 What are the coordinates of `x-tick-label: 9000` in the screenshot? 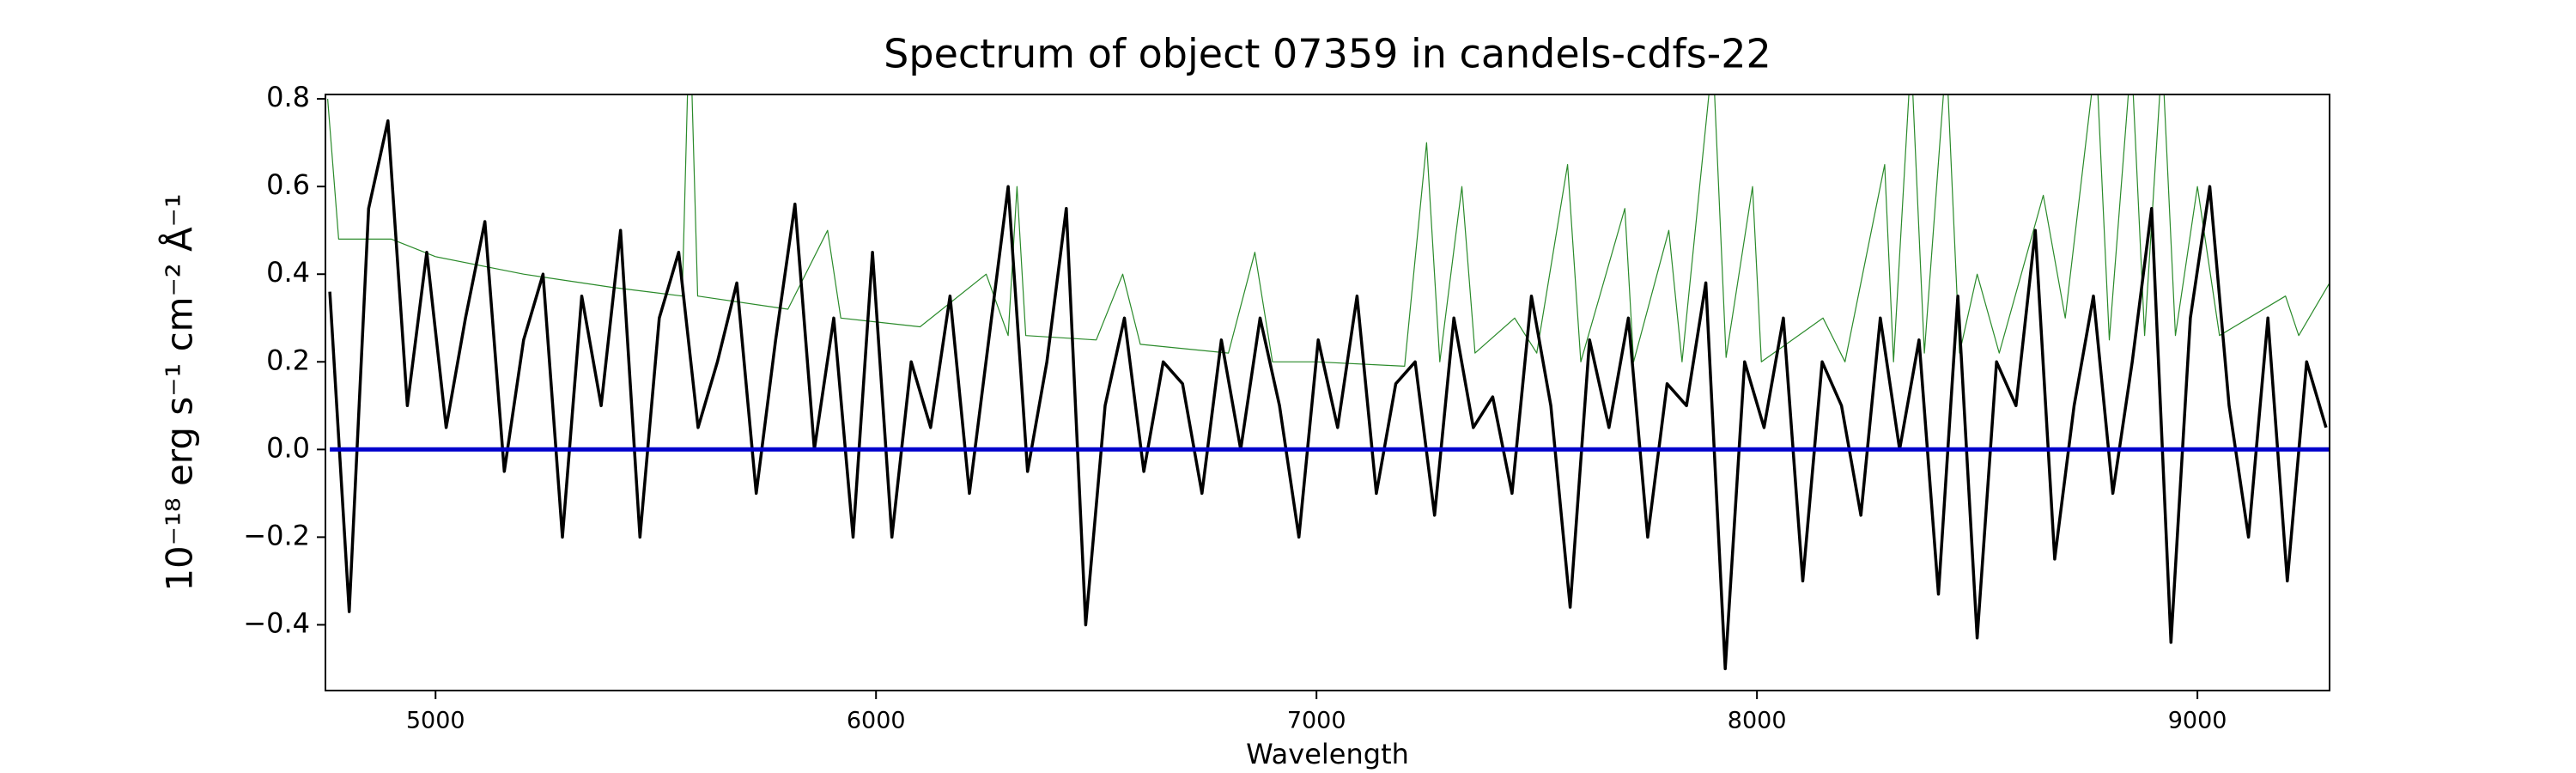 It's located at (2197, 721).